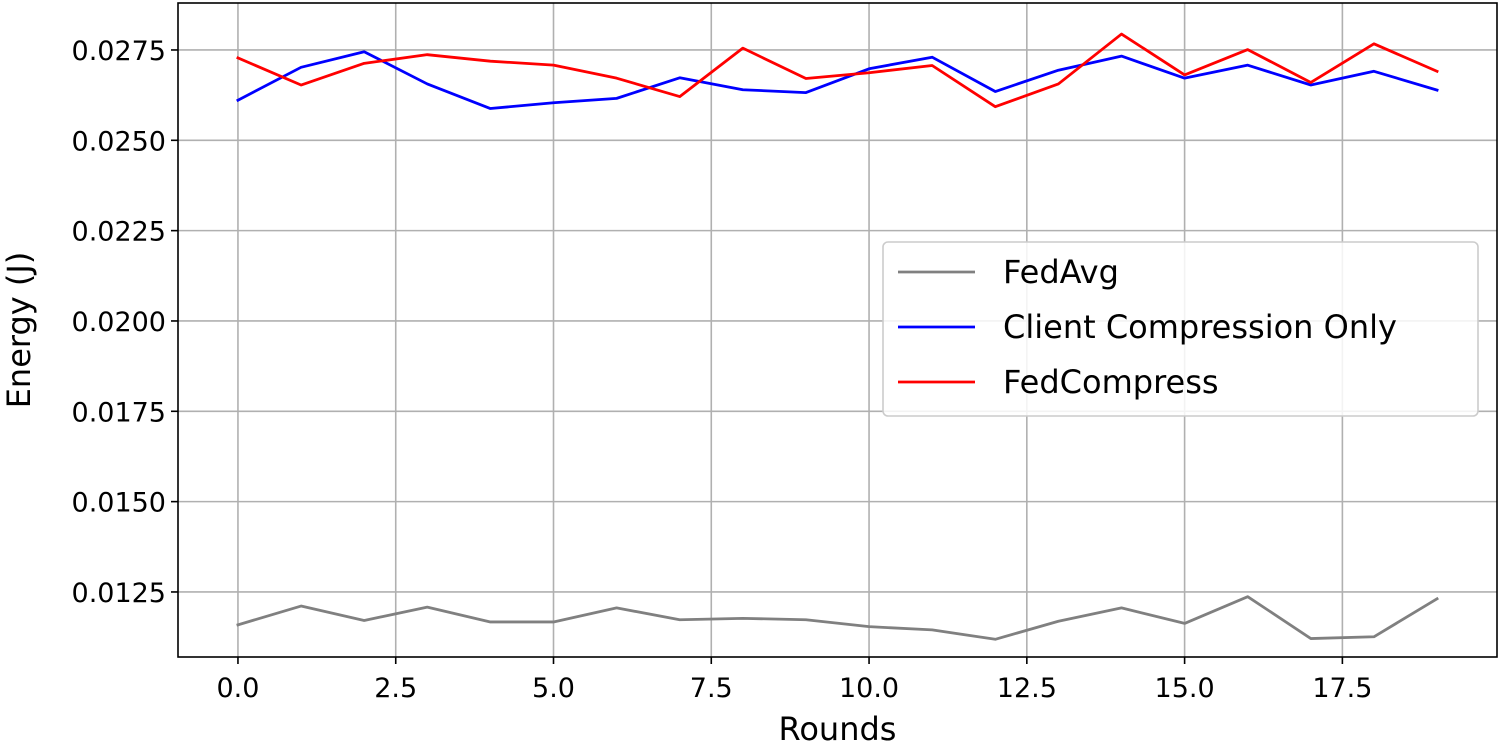  What do you see at coordinates (1027, 688) in the screenshot?
I see `x-tick-label: 12.5` at bounding box center [1027, 688].